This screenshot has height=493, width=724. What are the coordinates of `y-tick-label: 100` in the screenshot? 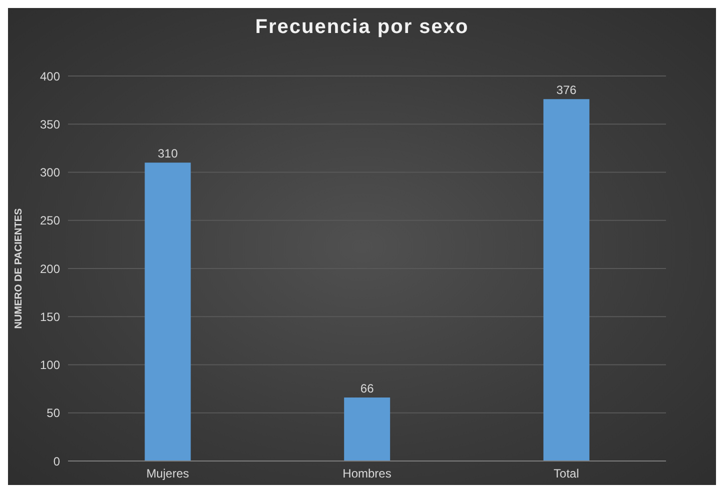 It's located at (50, 365).